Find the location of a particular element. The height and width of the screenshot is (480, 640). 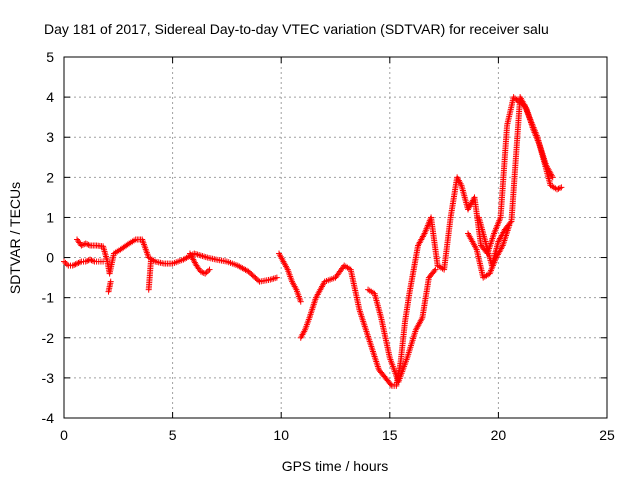

x-tick-label: 10 is located at coordinates (281, 435).